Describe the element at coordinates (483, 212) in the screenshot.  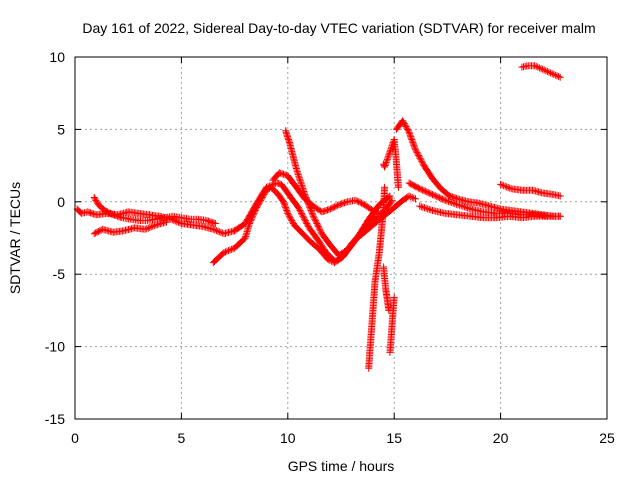
I see `series-track-j` at that location.